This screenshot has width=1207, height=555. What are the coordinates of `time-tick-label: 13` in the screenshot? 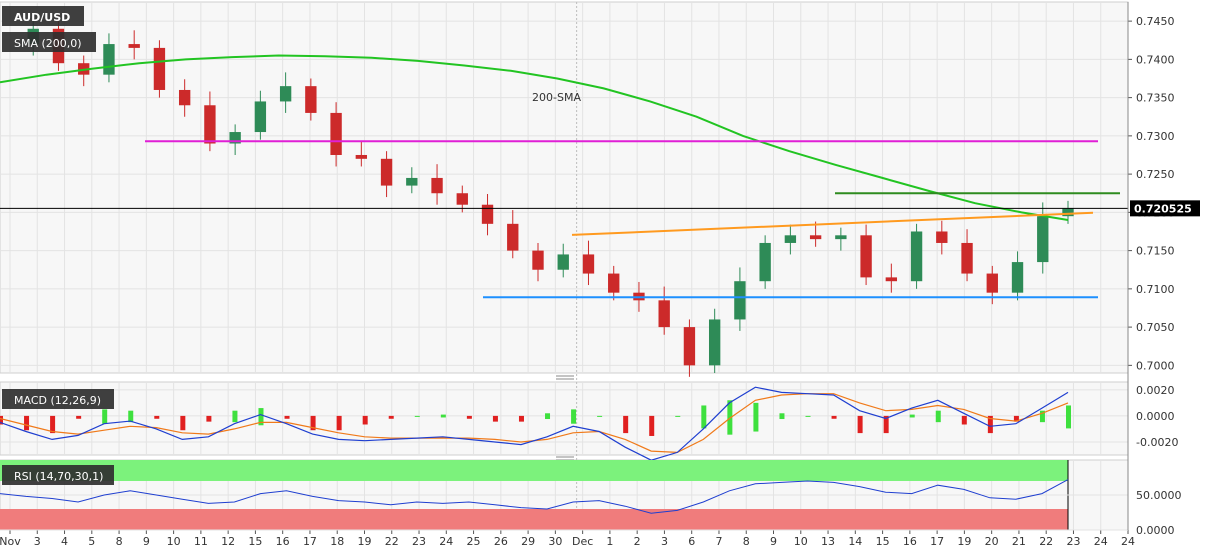 It's located at (828, 541).